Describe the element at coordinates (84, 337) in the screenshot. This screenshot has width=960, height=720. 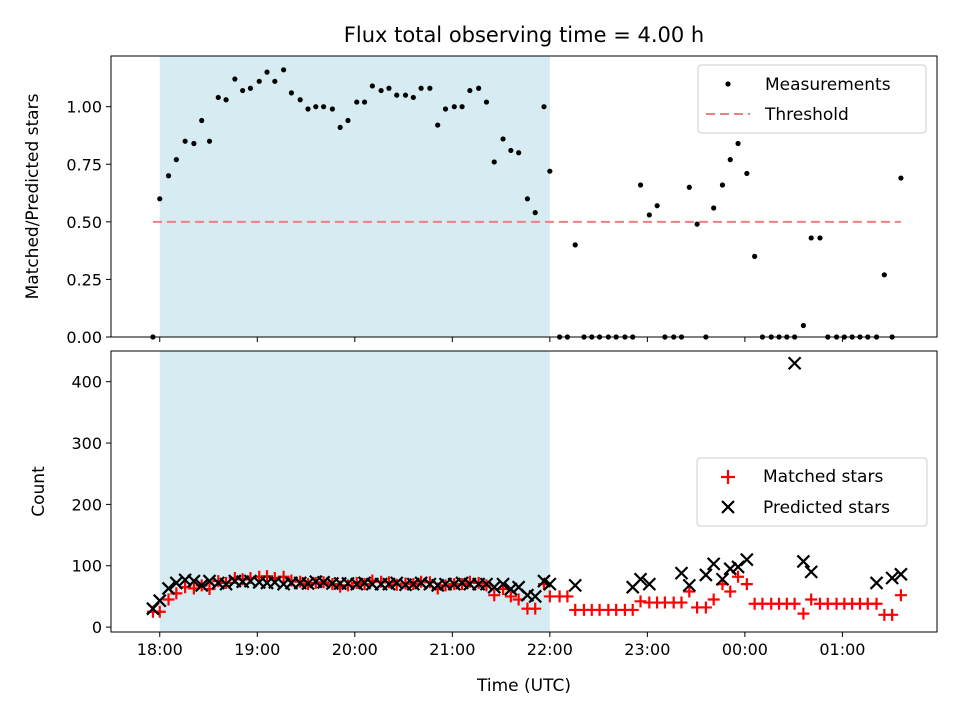
I see `y-tick-label: 0.00` at that location.